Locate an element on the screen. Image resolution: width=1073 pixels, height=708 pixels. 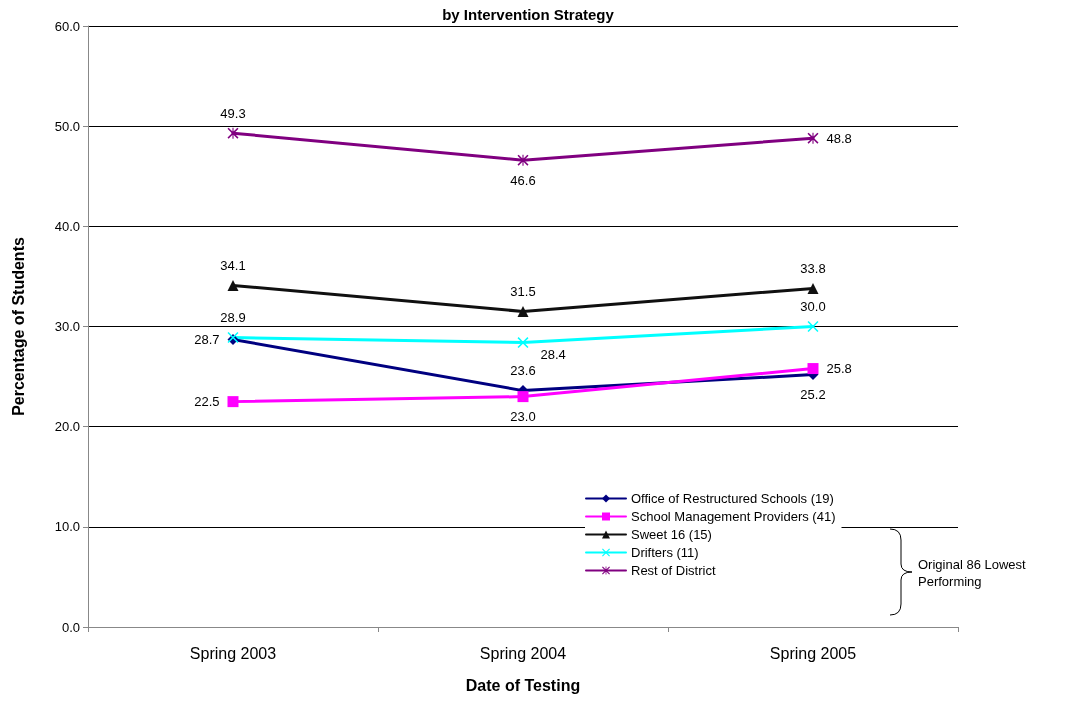
data-label: 25.2 is located at coordinates (813, 395).